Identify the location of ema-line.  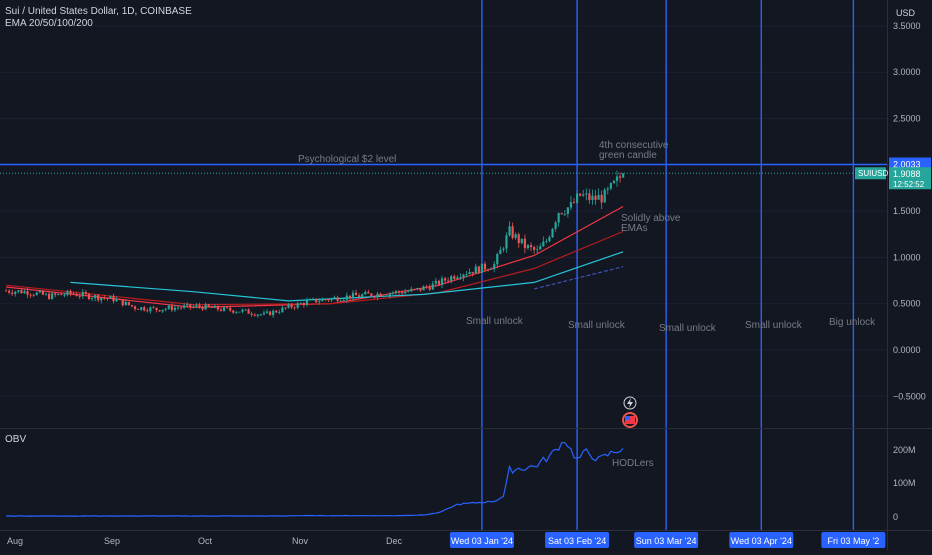
(315, 268).